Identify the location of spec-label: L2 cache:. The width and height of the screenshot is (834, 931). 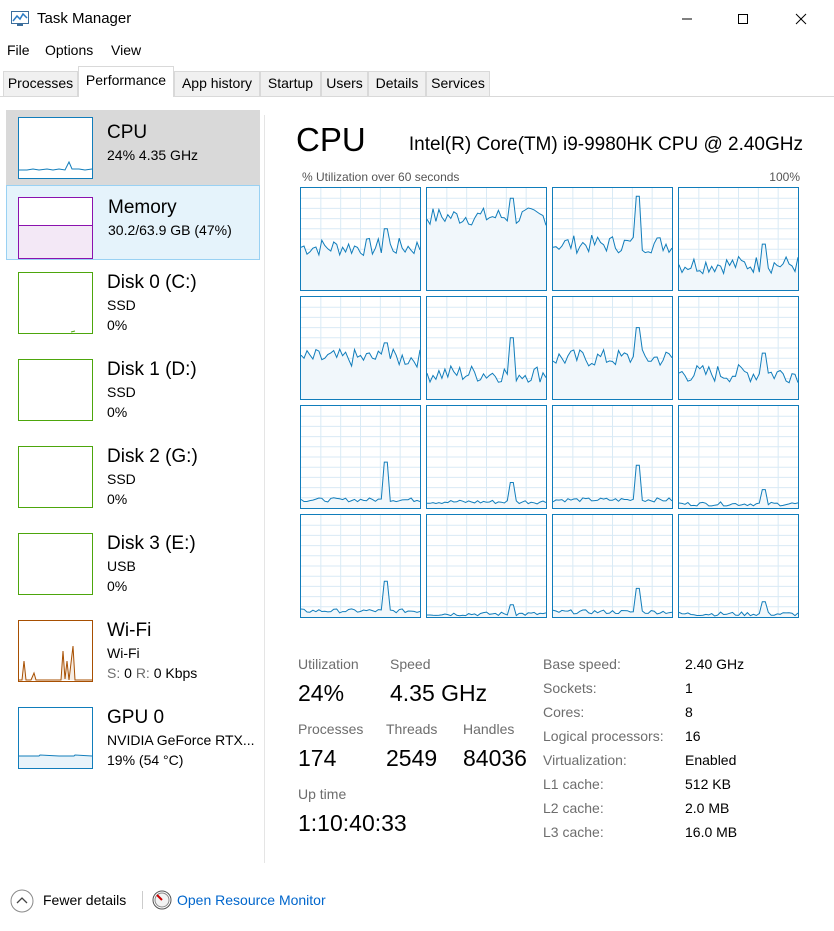
(573, 808).